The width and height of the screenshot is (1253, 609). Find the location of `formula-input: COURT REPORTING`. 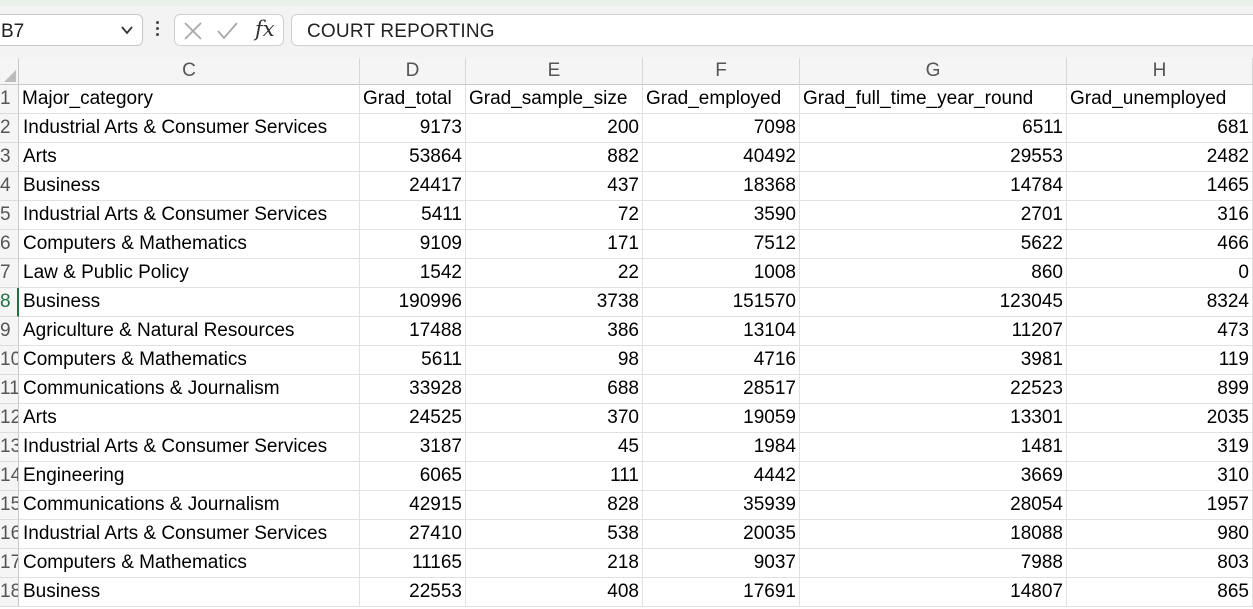

formula-input: COURT REPORTING is located at coordinates (772, 30).